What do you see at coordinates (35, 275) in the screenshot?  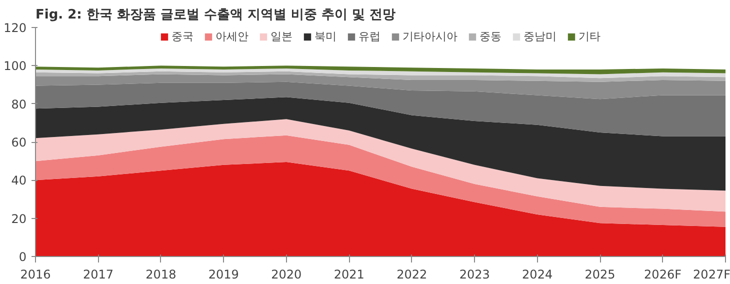 I see `x-tick-label: 2016` at bounding box center [35, 275].